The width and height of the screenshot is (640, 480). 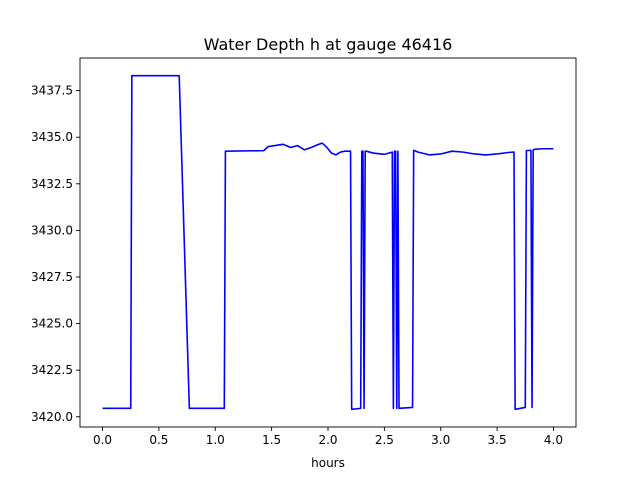 I want to click on x-tick-label: 1.5, so click(x=271, y=440).